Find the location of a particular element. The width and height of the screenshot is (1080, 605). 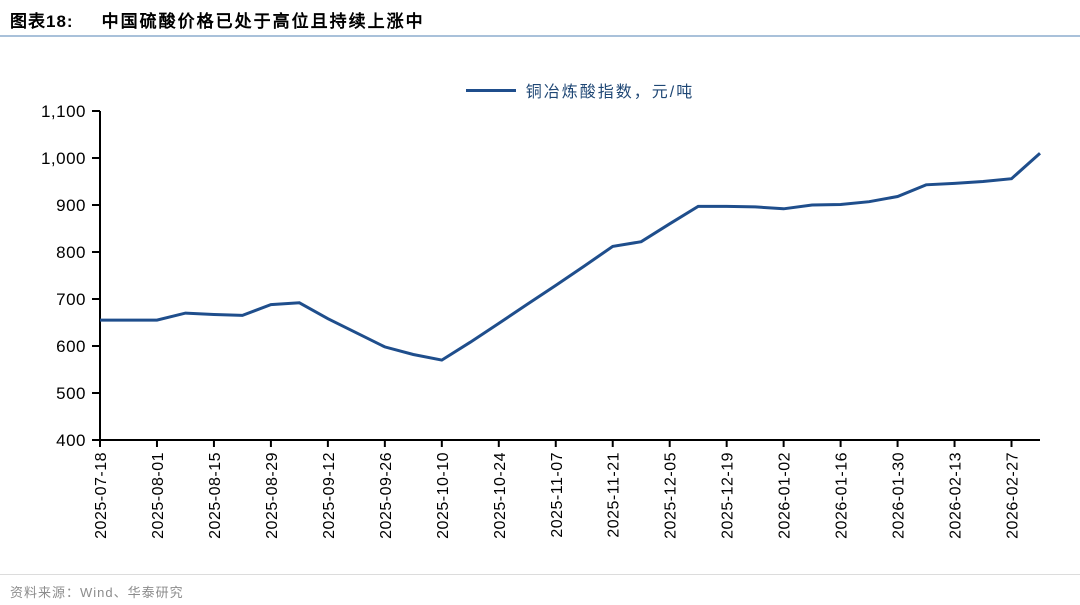

x-tick-label: 2025-10-24 is located at coordinates (500, 495).